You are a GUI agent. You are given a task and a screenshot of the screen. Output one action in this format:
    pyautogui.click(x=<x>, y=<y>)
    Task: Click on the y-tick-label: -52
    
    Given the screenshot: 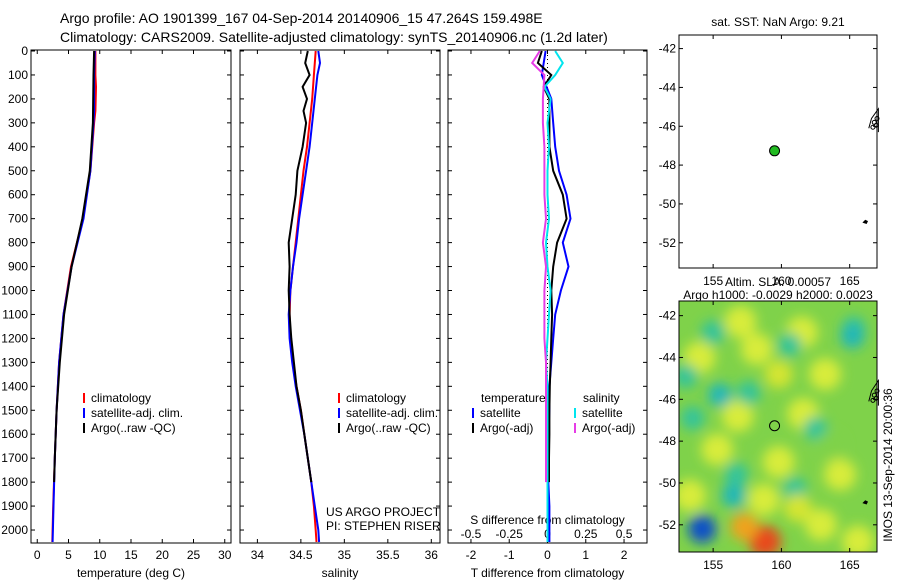 What is the action you would take?
    pyautogui.click(x=668, y=525)
    